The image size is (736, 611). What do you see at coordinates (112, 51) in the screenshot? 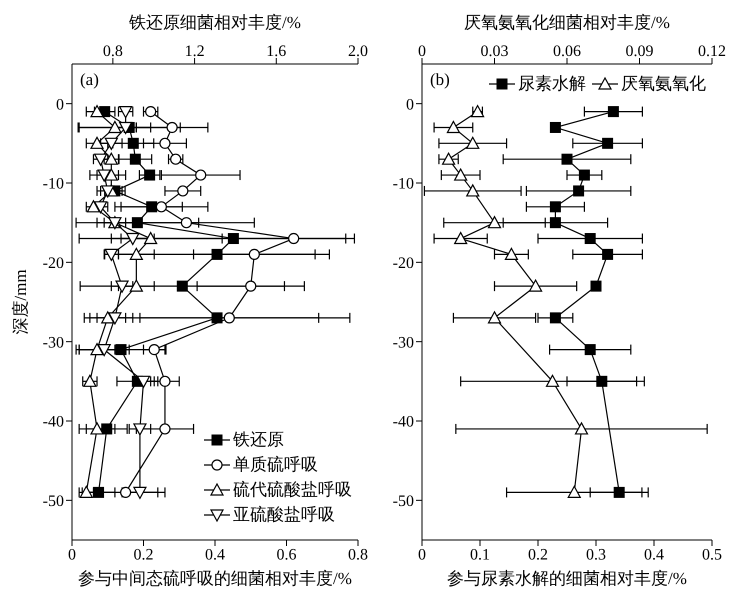
I see `x2-tick-label: 0.8` at bounding box center [112, 51].